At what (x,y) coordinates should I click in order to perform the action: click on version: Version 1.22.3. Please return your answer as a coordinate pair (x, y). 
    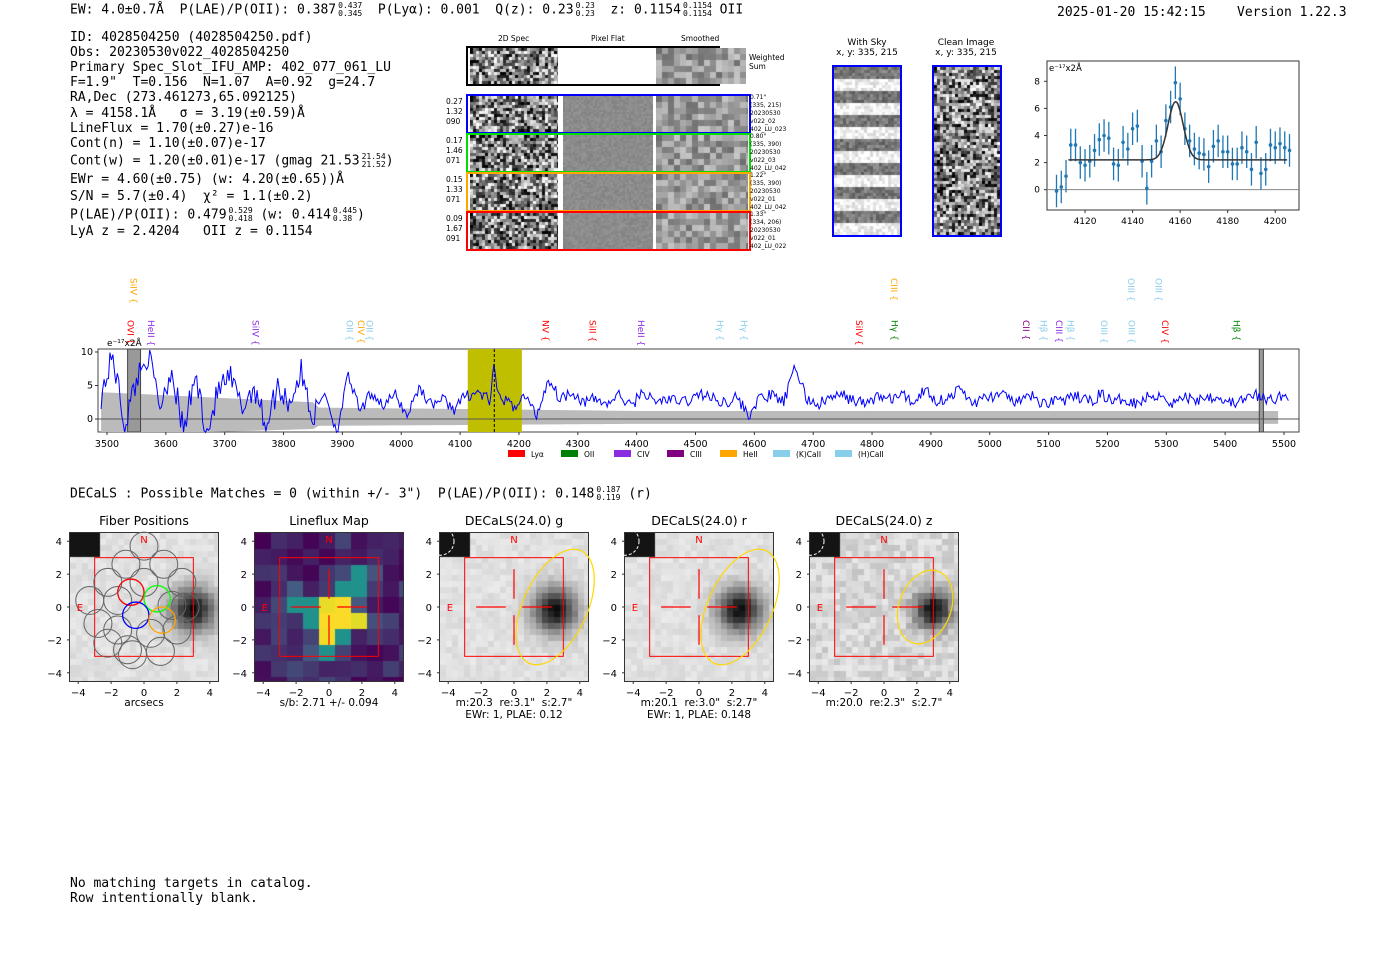
    Looking at the image, I should click on (1292, 12).